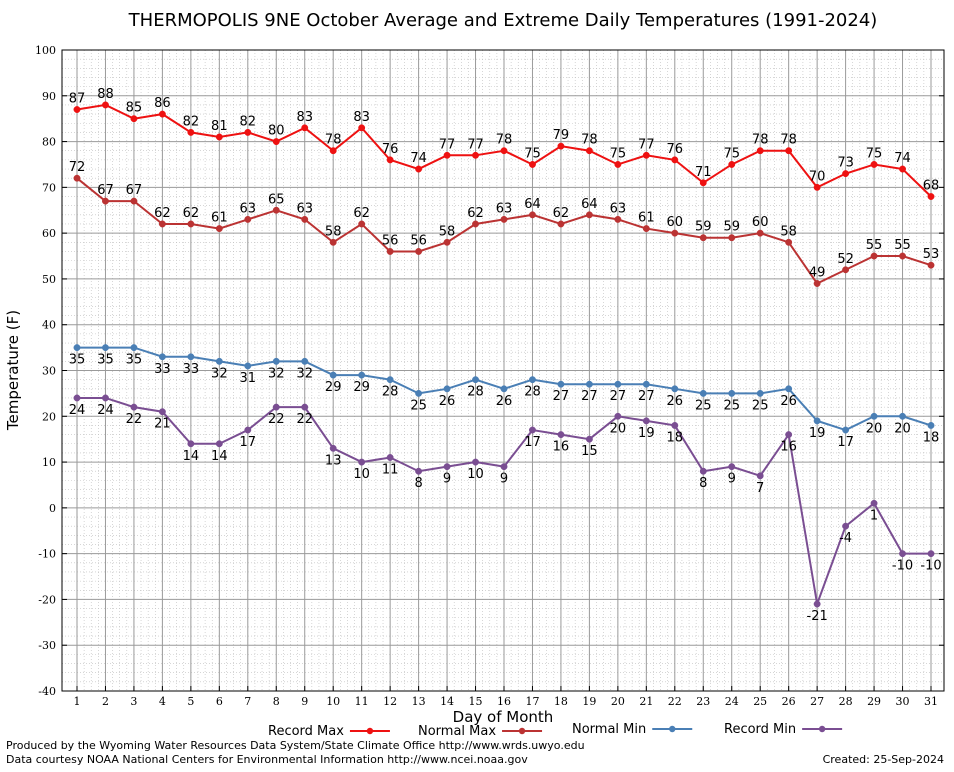 The image size is (954, 772). What do you see at coordinates (589, 396) in the screenshot?
I see `data-label-normal-min: 27` at bounding box center [589, 396].